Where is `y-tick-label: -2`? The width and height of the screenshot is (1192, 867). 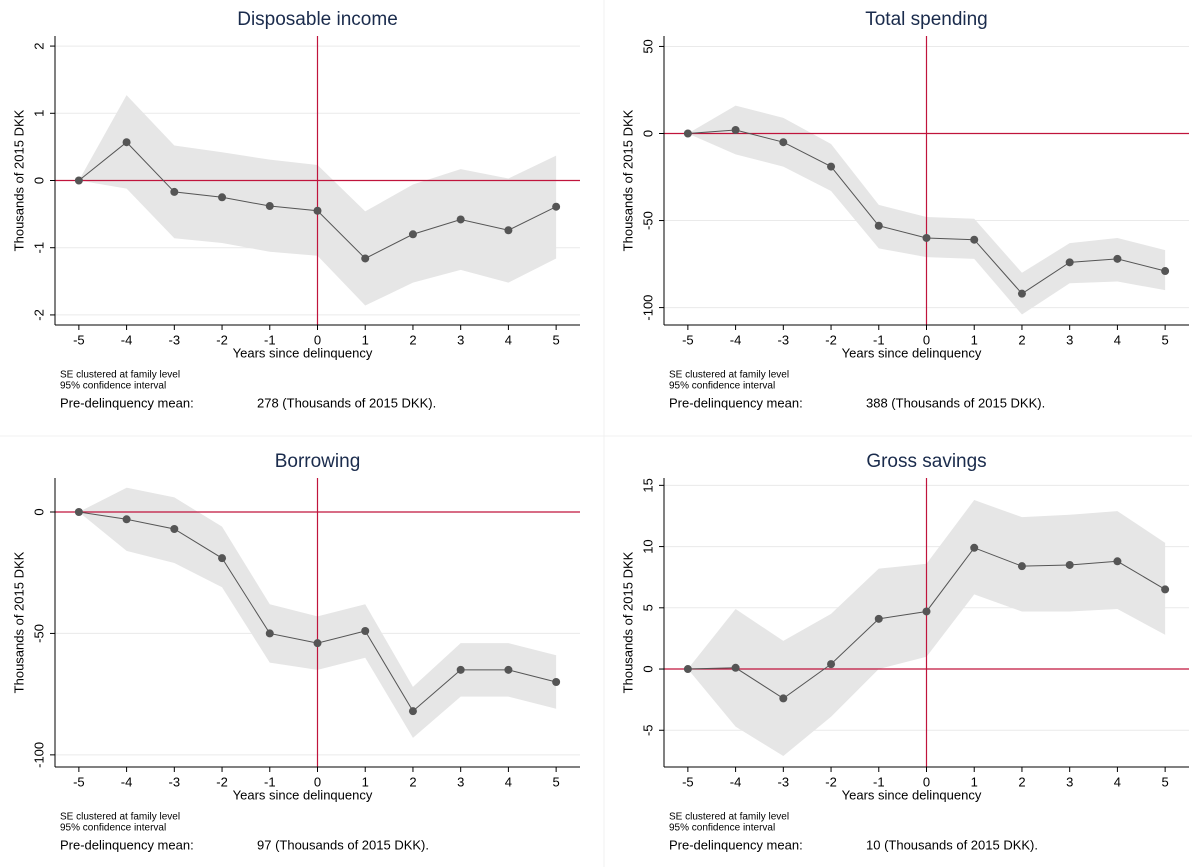 y-tick-label: -2 is located at coordinates (38, 315).